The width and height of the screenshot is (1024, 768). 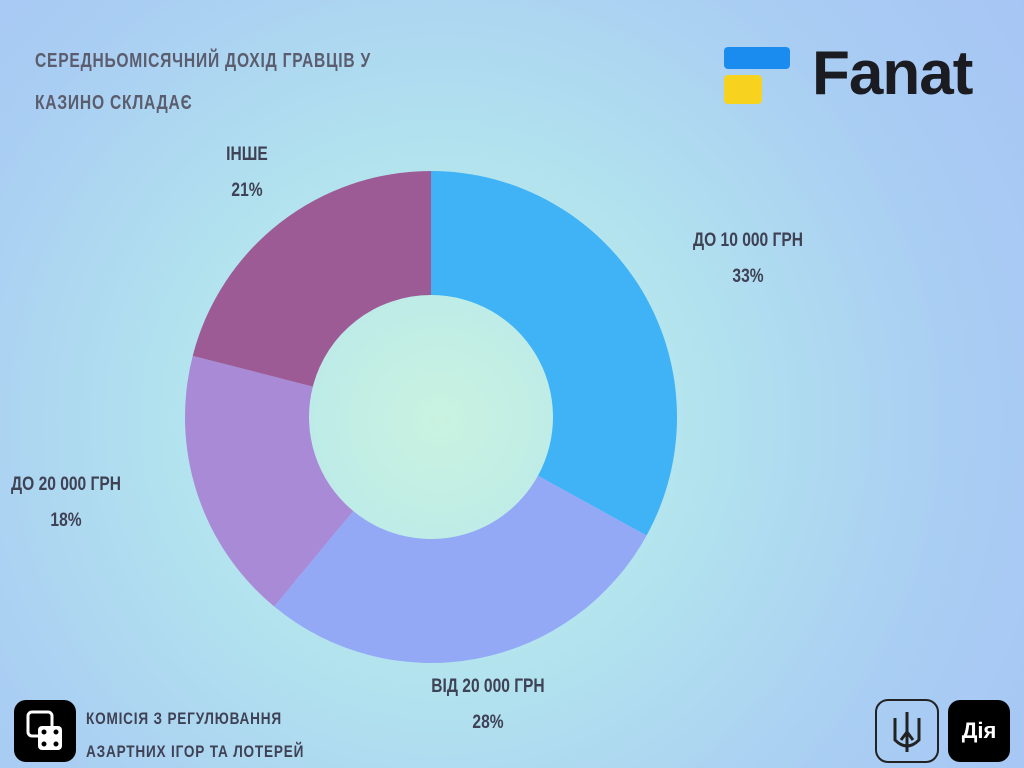 What do you see at coordinates (66, 484) in the screenshot?
I see `segment-label: ДО 20 000 ГРН` at bounding box center [66, 484].